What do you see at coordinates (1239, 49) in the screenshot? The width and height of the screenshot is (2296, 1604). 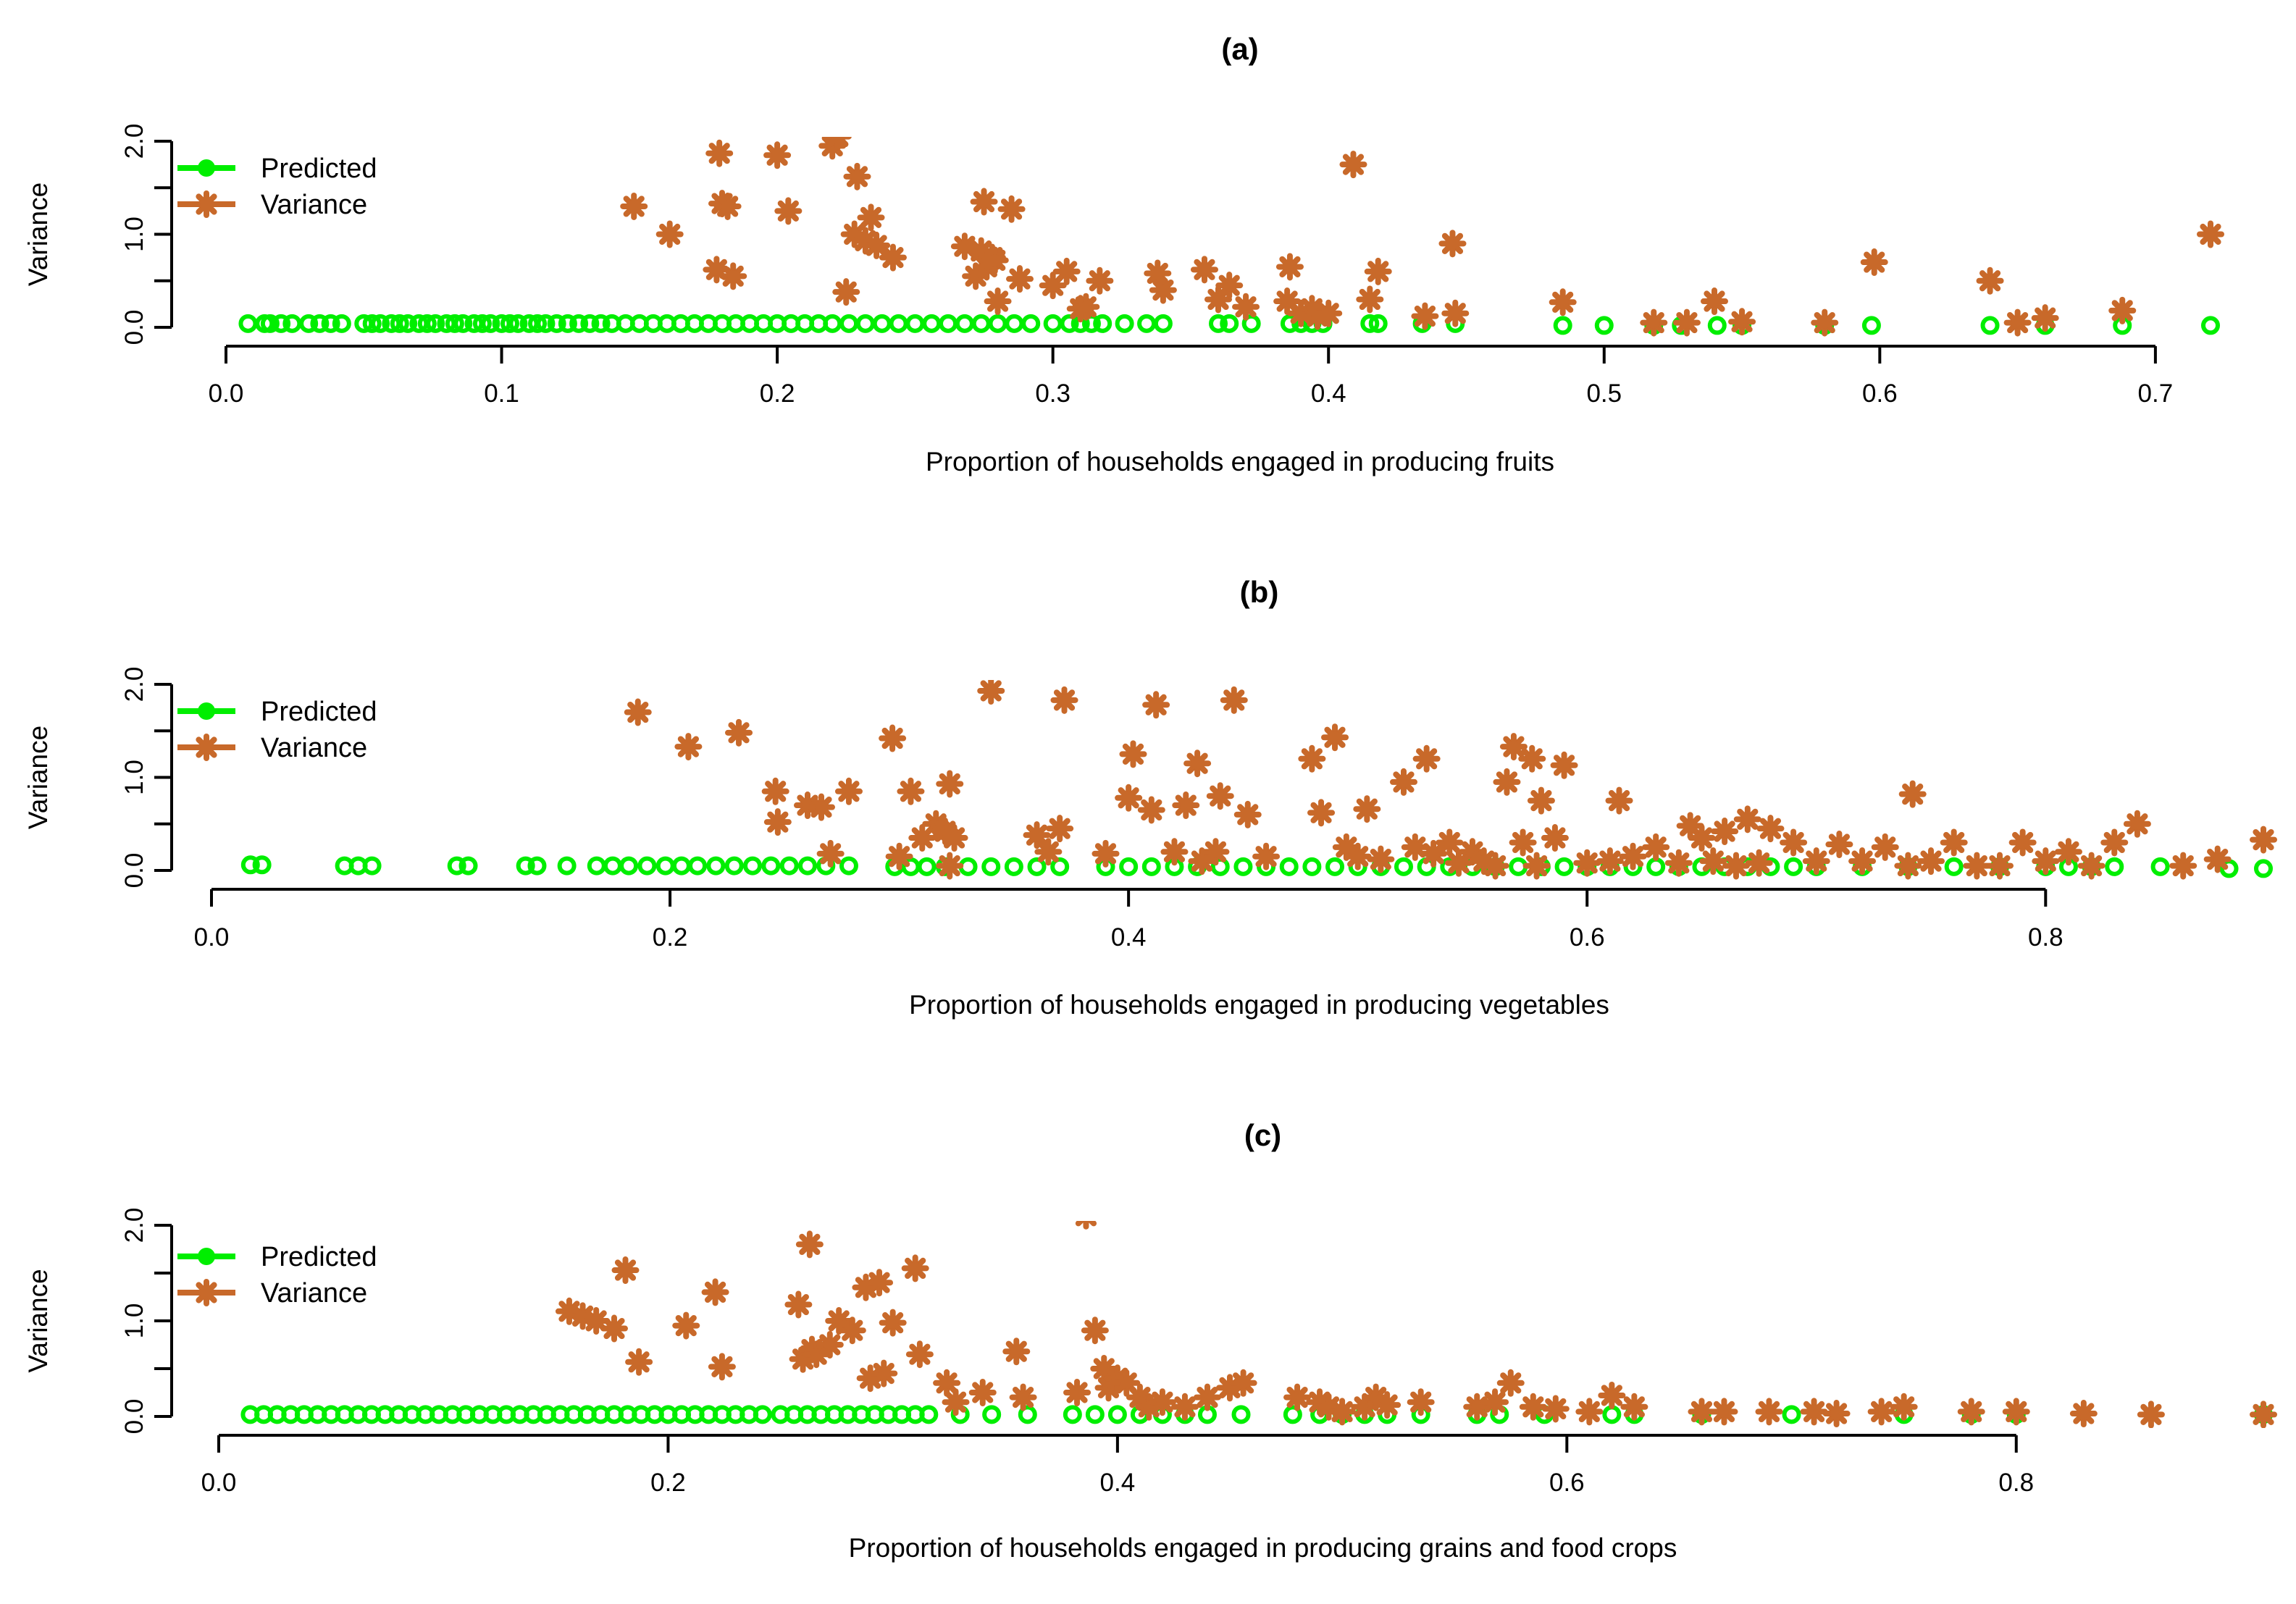 I see `chart-title: (a)` at bounding box center [1239, 49].